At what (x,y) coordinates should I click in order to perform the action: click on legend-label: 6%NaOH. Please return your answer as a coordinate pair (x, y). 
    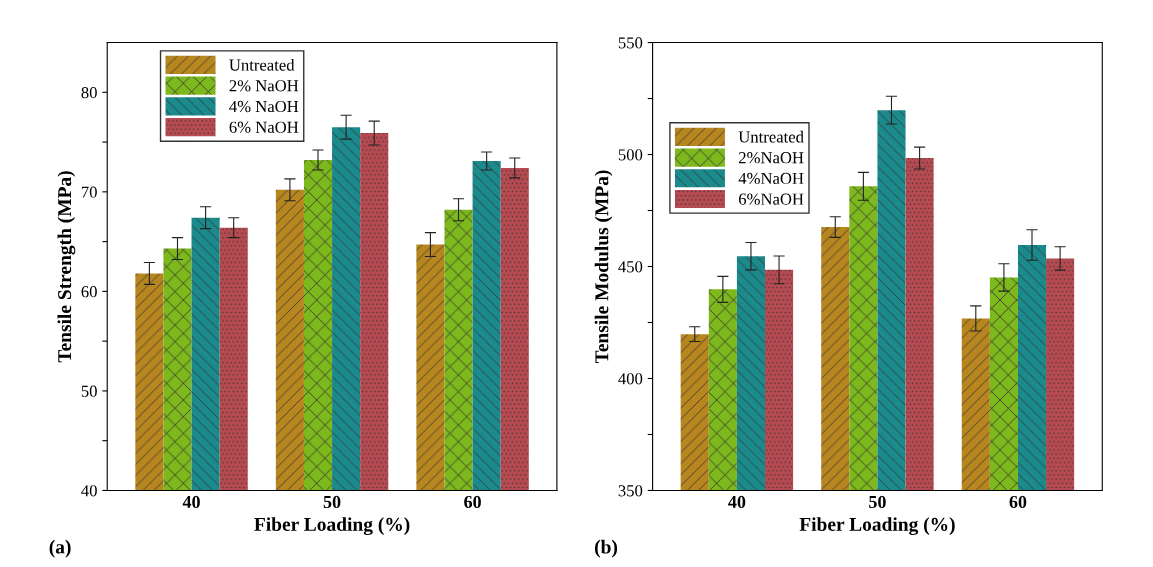
    Looking at the image, I should click on (771, 199).